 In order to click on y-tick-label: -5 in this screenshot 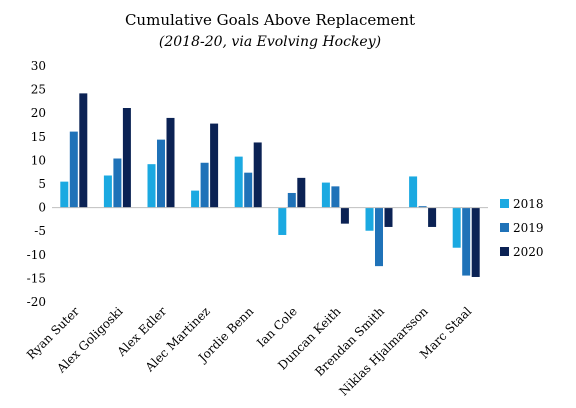, I will do `click(40, 231)`.